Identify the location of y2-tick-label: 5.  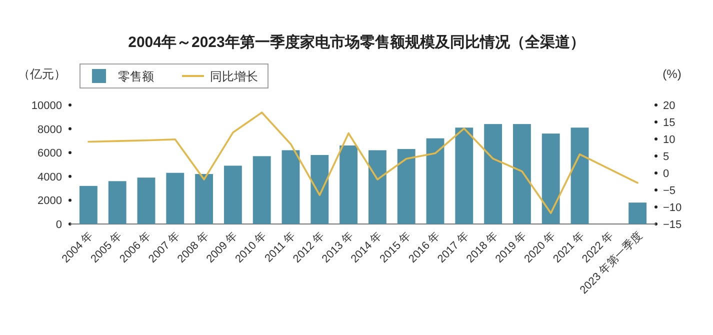
(666, 157).